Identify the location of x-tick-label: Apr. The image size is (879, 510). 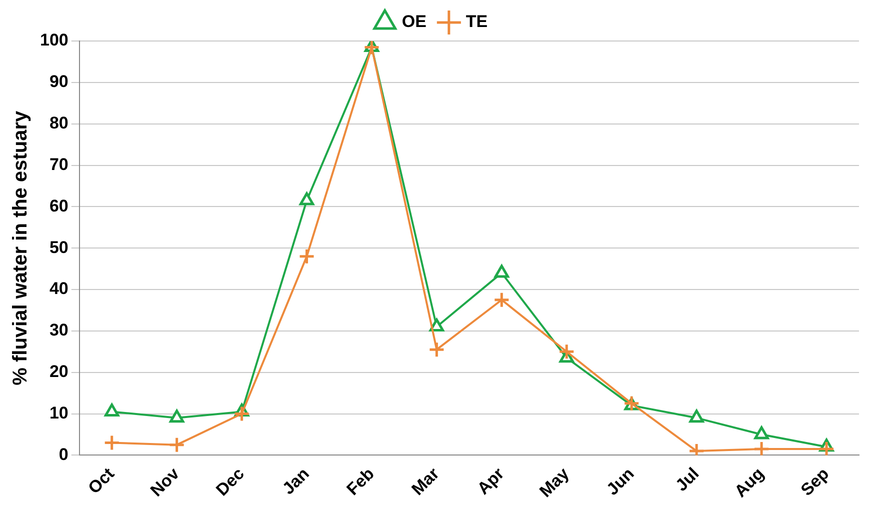
(491, 481).